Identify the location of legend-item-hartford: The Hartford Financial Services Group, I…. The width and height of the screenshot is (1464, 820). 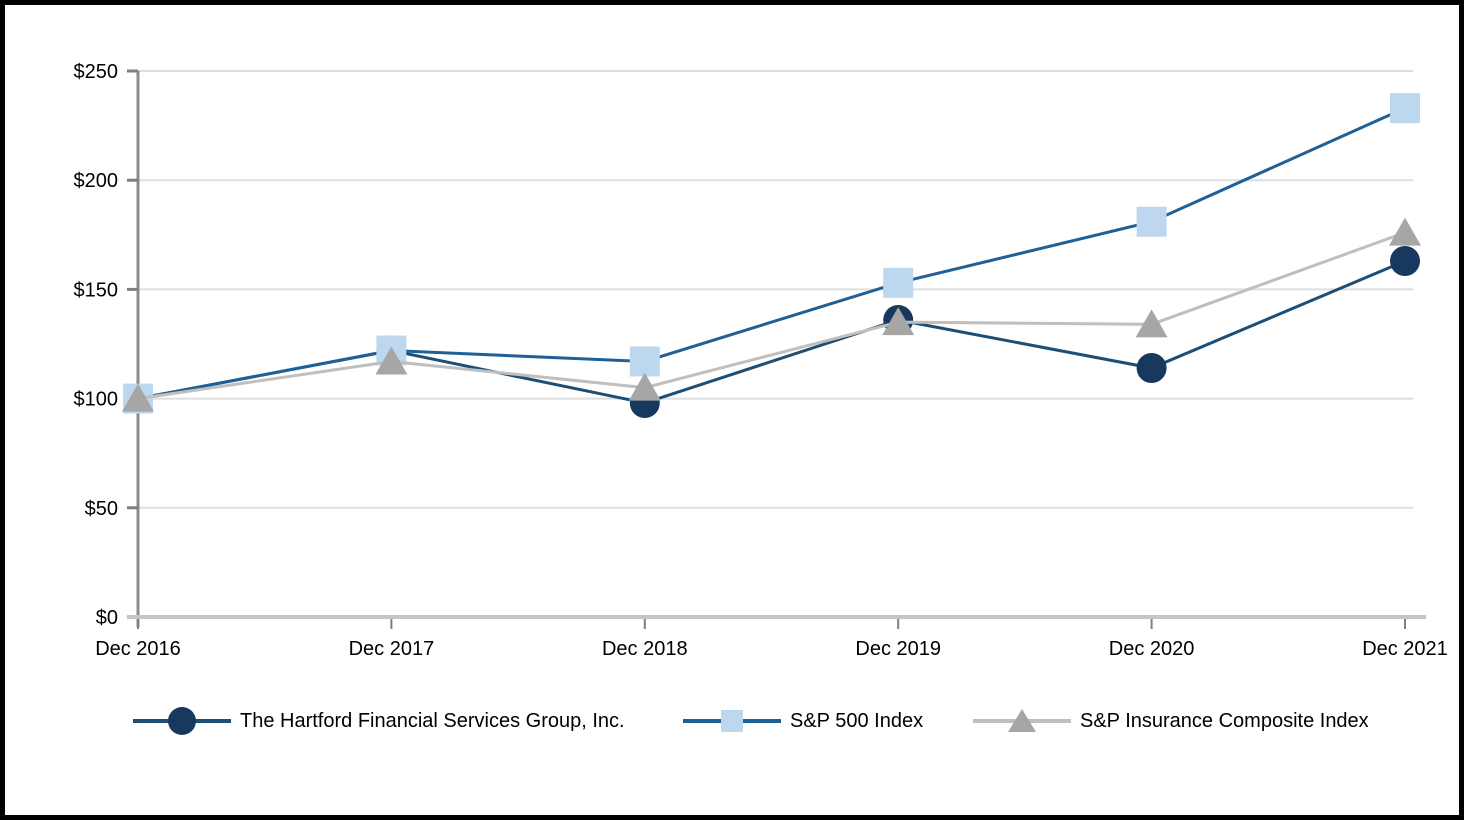
(379, 721).